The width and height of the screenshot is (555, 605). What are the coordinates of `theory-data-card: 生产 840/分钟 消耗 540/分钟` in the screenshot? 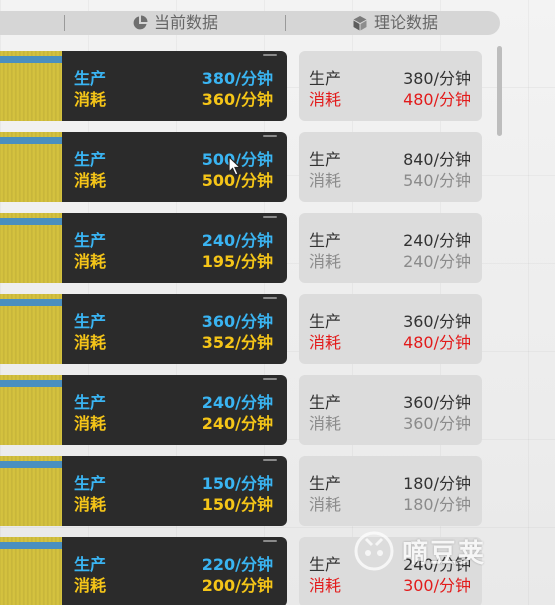 It's located at (390, 167).